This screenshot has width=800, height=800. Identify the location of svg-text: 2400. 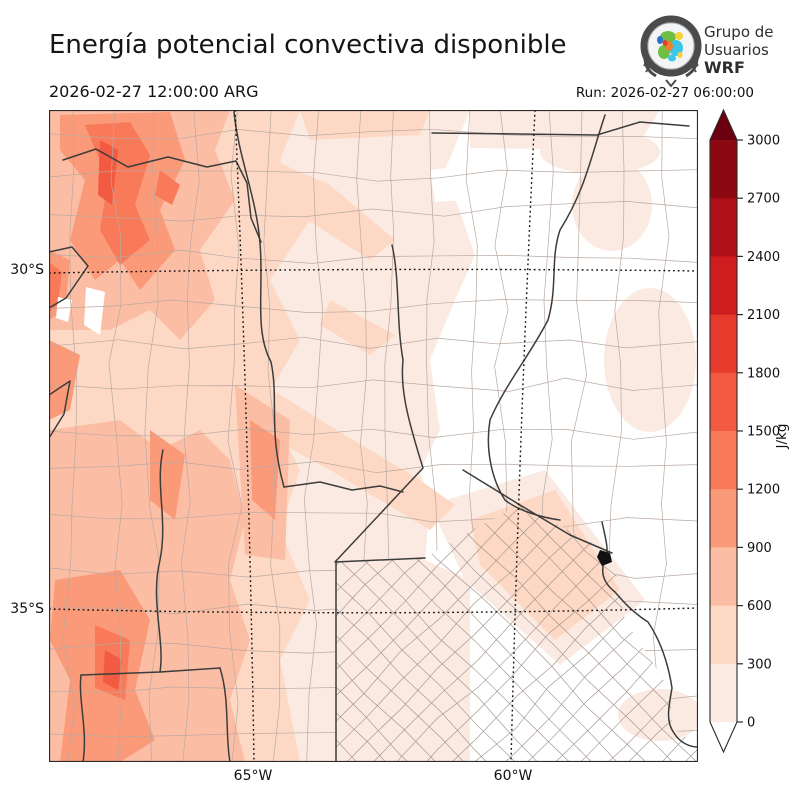
(763, 257).